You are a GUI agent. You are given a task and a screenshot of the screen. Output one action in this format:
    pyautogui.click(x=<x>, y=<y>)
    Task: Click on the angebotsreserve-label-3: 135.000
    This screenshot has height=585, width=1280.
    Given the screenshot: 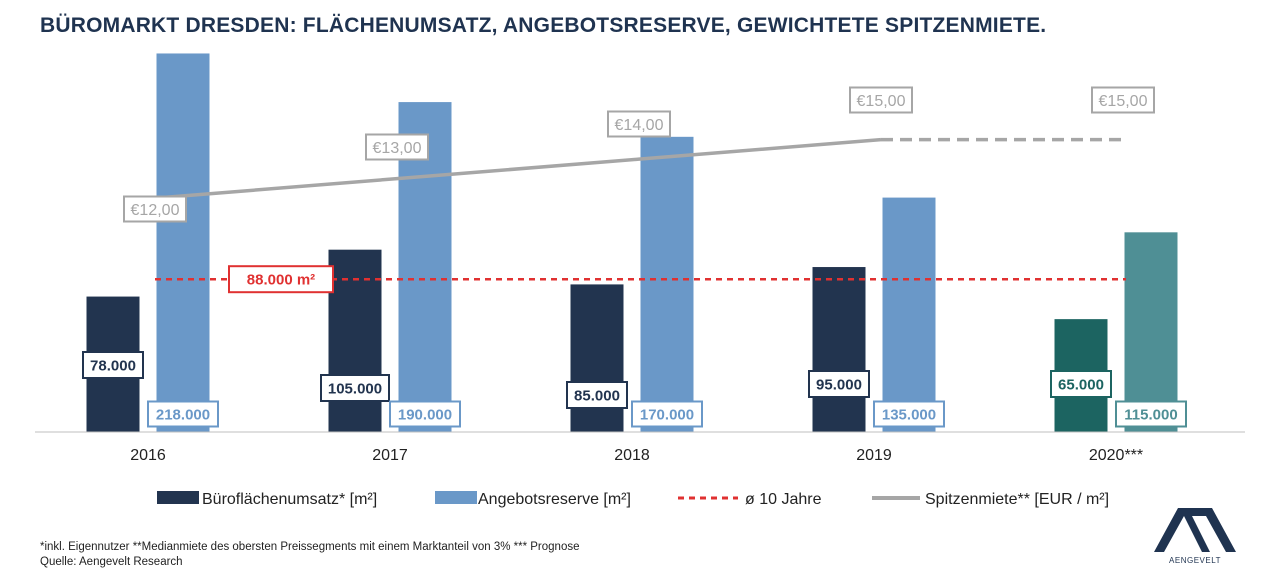 What is the action you would take?
    pyautogui.click(x=909, y=414)
    